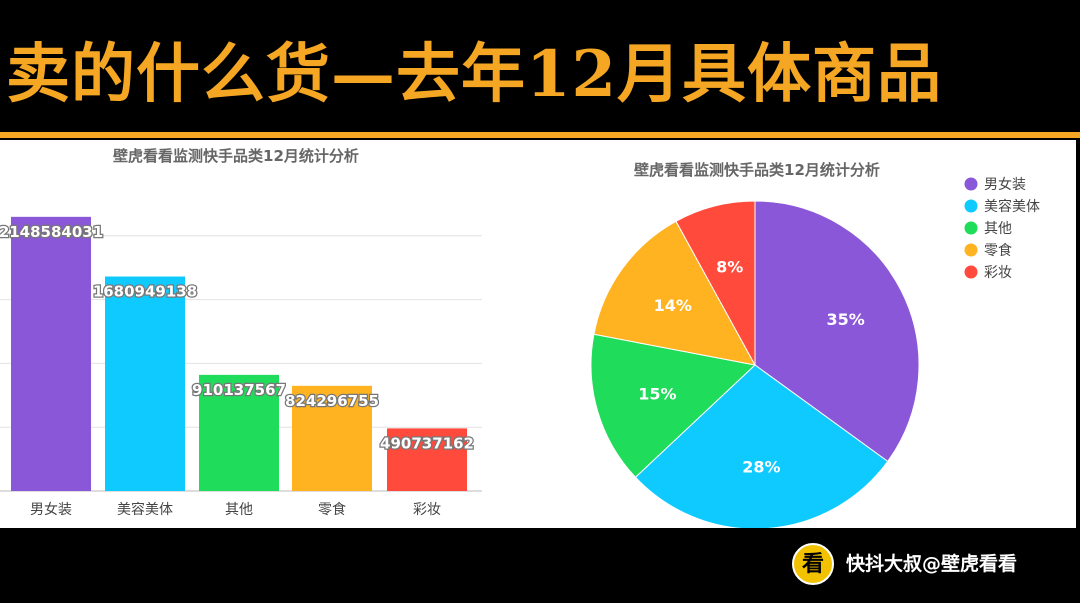 The image size is (1080, 603). Describe the element at coordinates (427, 443) in the screenshot. I see `bar-value-label: 490737162` at that location.